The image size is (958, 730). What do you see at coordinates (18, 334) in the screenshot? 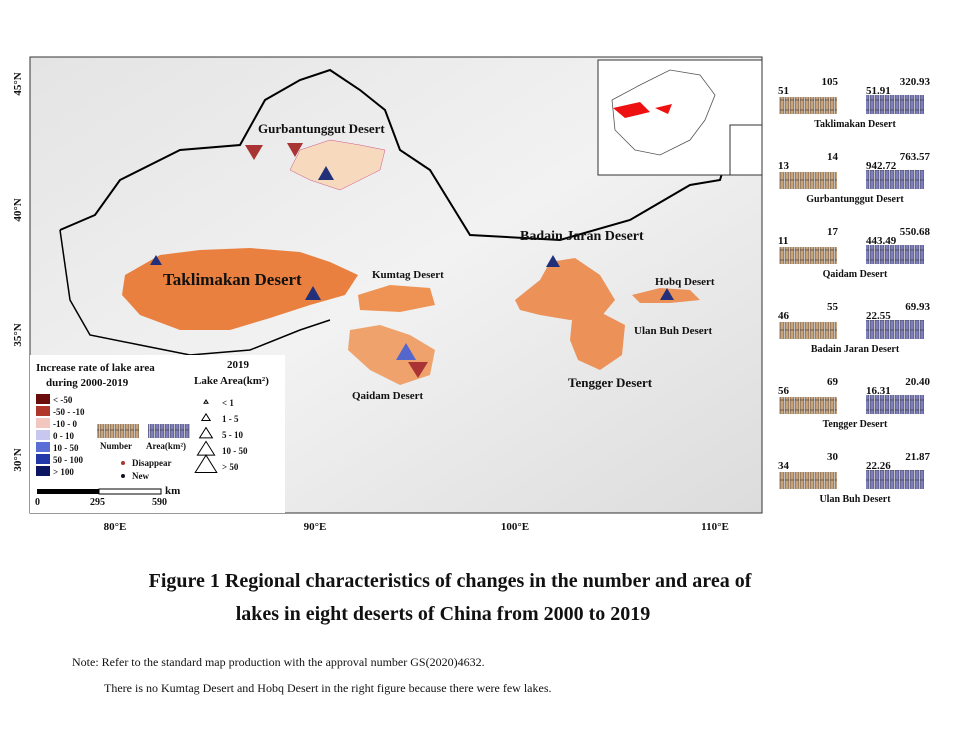
I see `lat-label: 35°N` at bounding box center [18, 334].